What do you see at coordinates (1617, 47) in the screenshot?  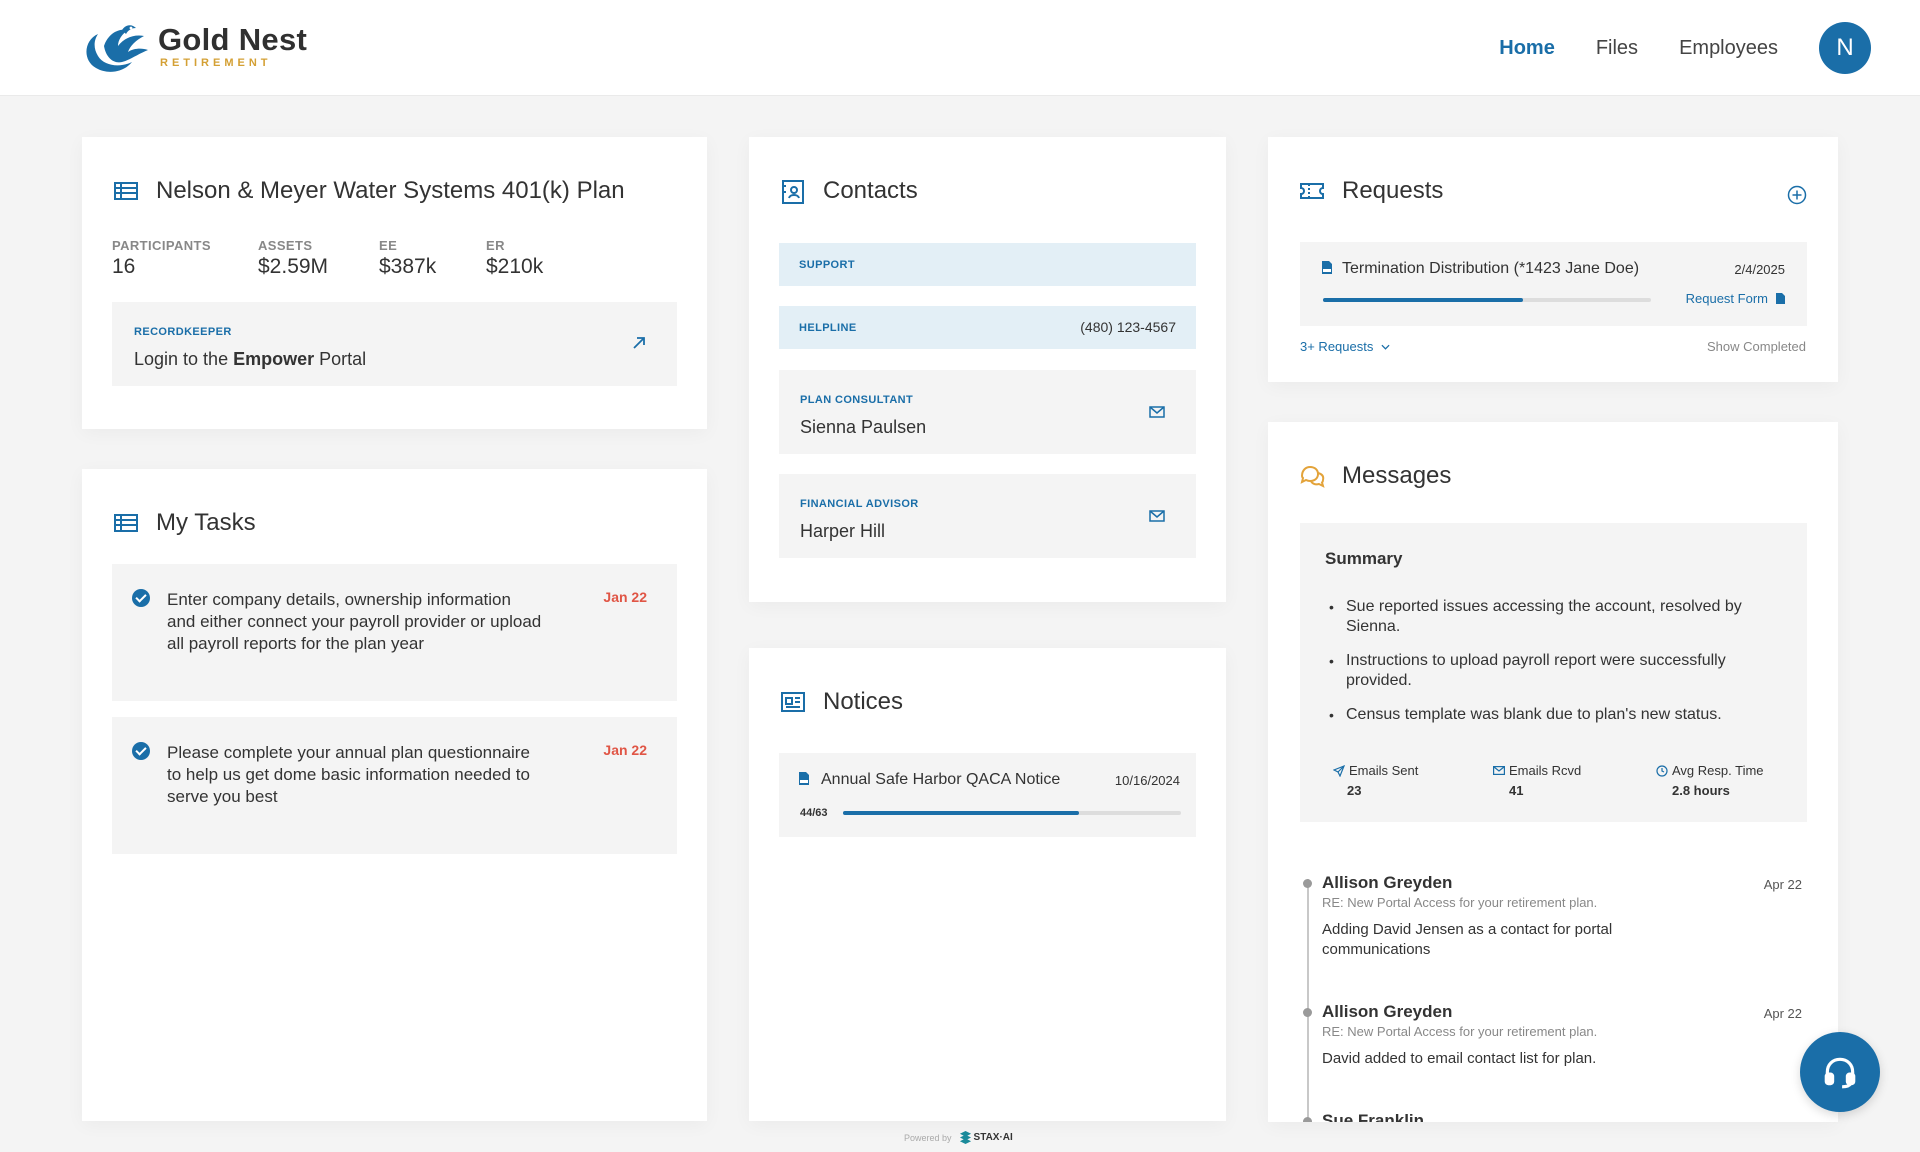 I see `nav-files: Files` at bounding box center [1617, 47].